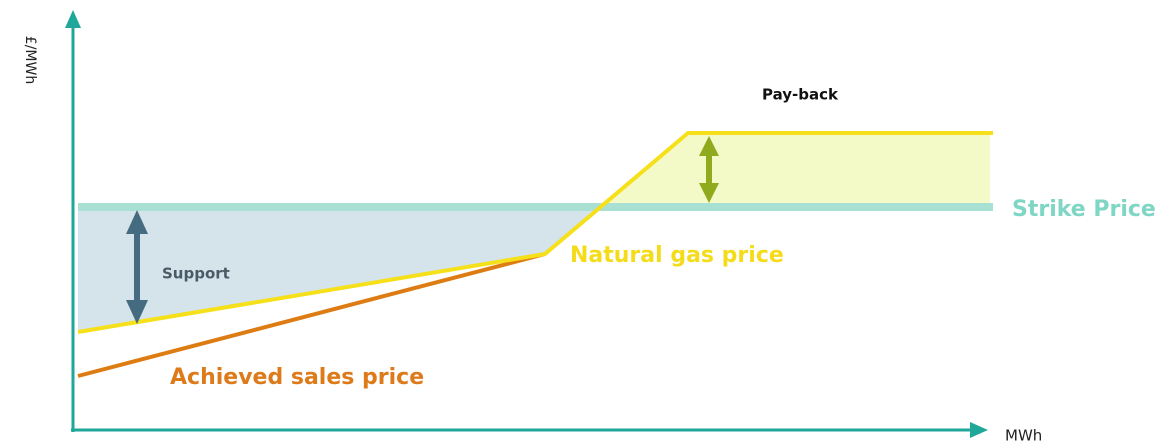  Describe the element at coordinates (1023, 435) in the screenshot. I see `x-axis-label: MWh` at that location.